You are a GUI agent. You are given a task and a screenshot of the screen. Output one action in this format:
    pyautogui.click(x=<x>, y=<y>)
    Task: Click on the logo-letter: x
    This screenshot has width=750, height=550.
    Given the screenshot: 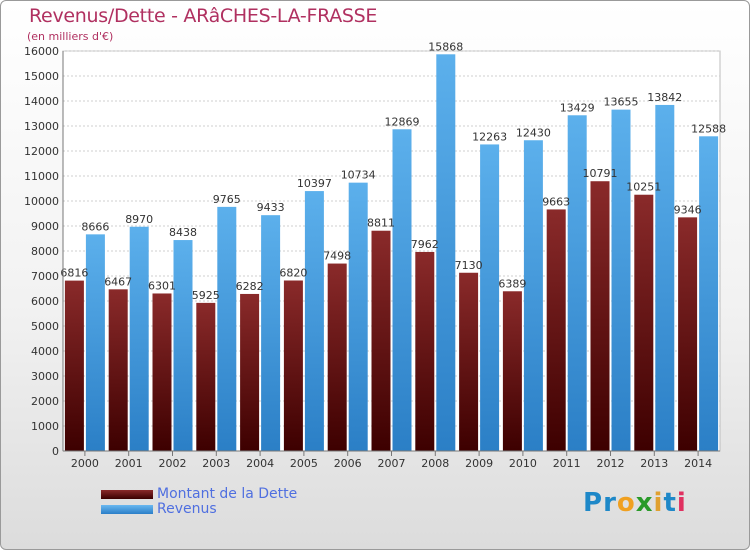 What is the action you would take?
    pyautogui.click(x=644, y=503)
    